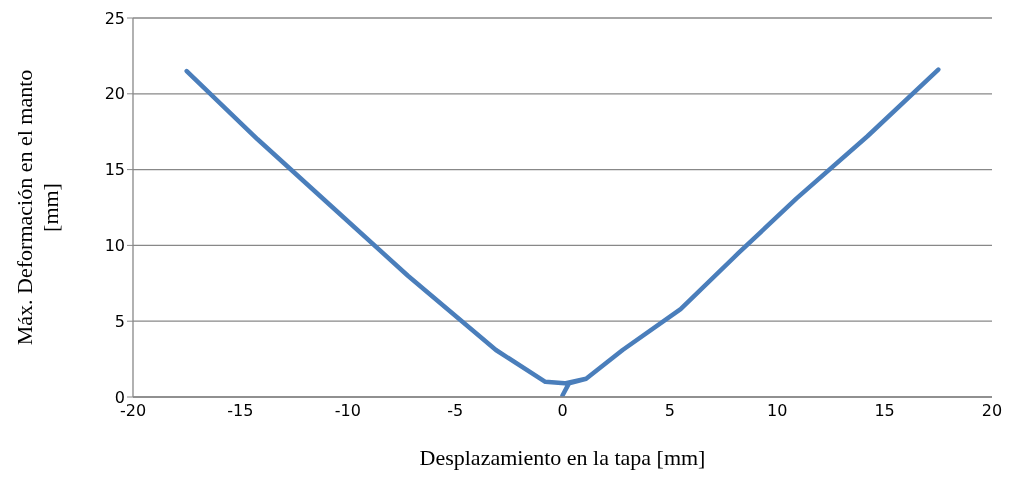 The width and height of the screenshot is (1020, 487). What do you see at coordinates (37, 207) in the screenshot?
I see `y-axis-title: Máx. Deformación en el manto [mm]` at bounding box center [37, 207].